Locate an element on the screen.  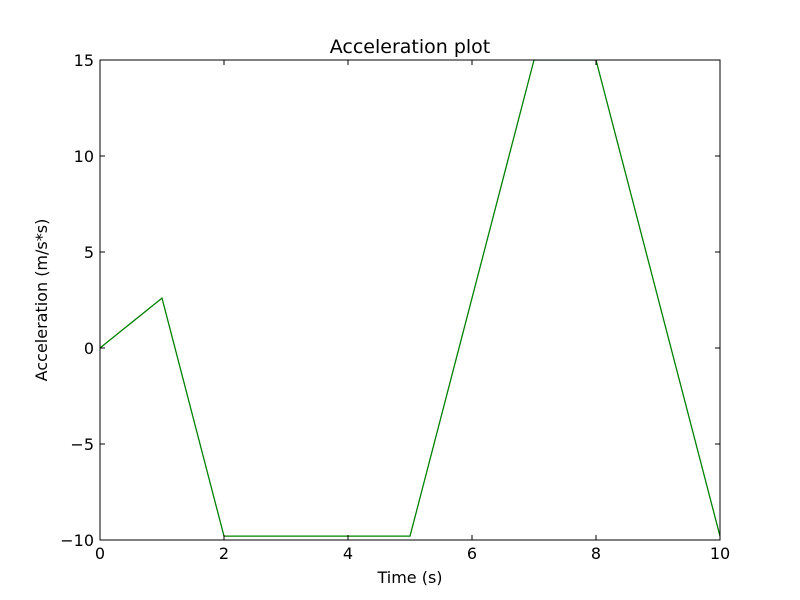
x-tick-label: 4 is located at coordinates (348, 553).